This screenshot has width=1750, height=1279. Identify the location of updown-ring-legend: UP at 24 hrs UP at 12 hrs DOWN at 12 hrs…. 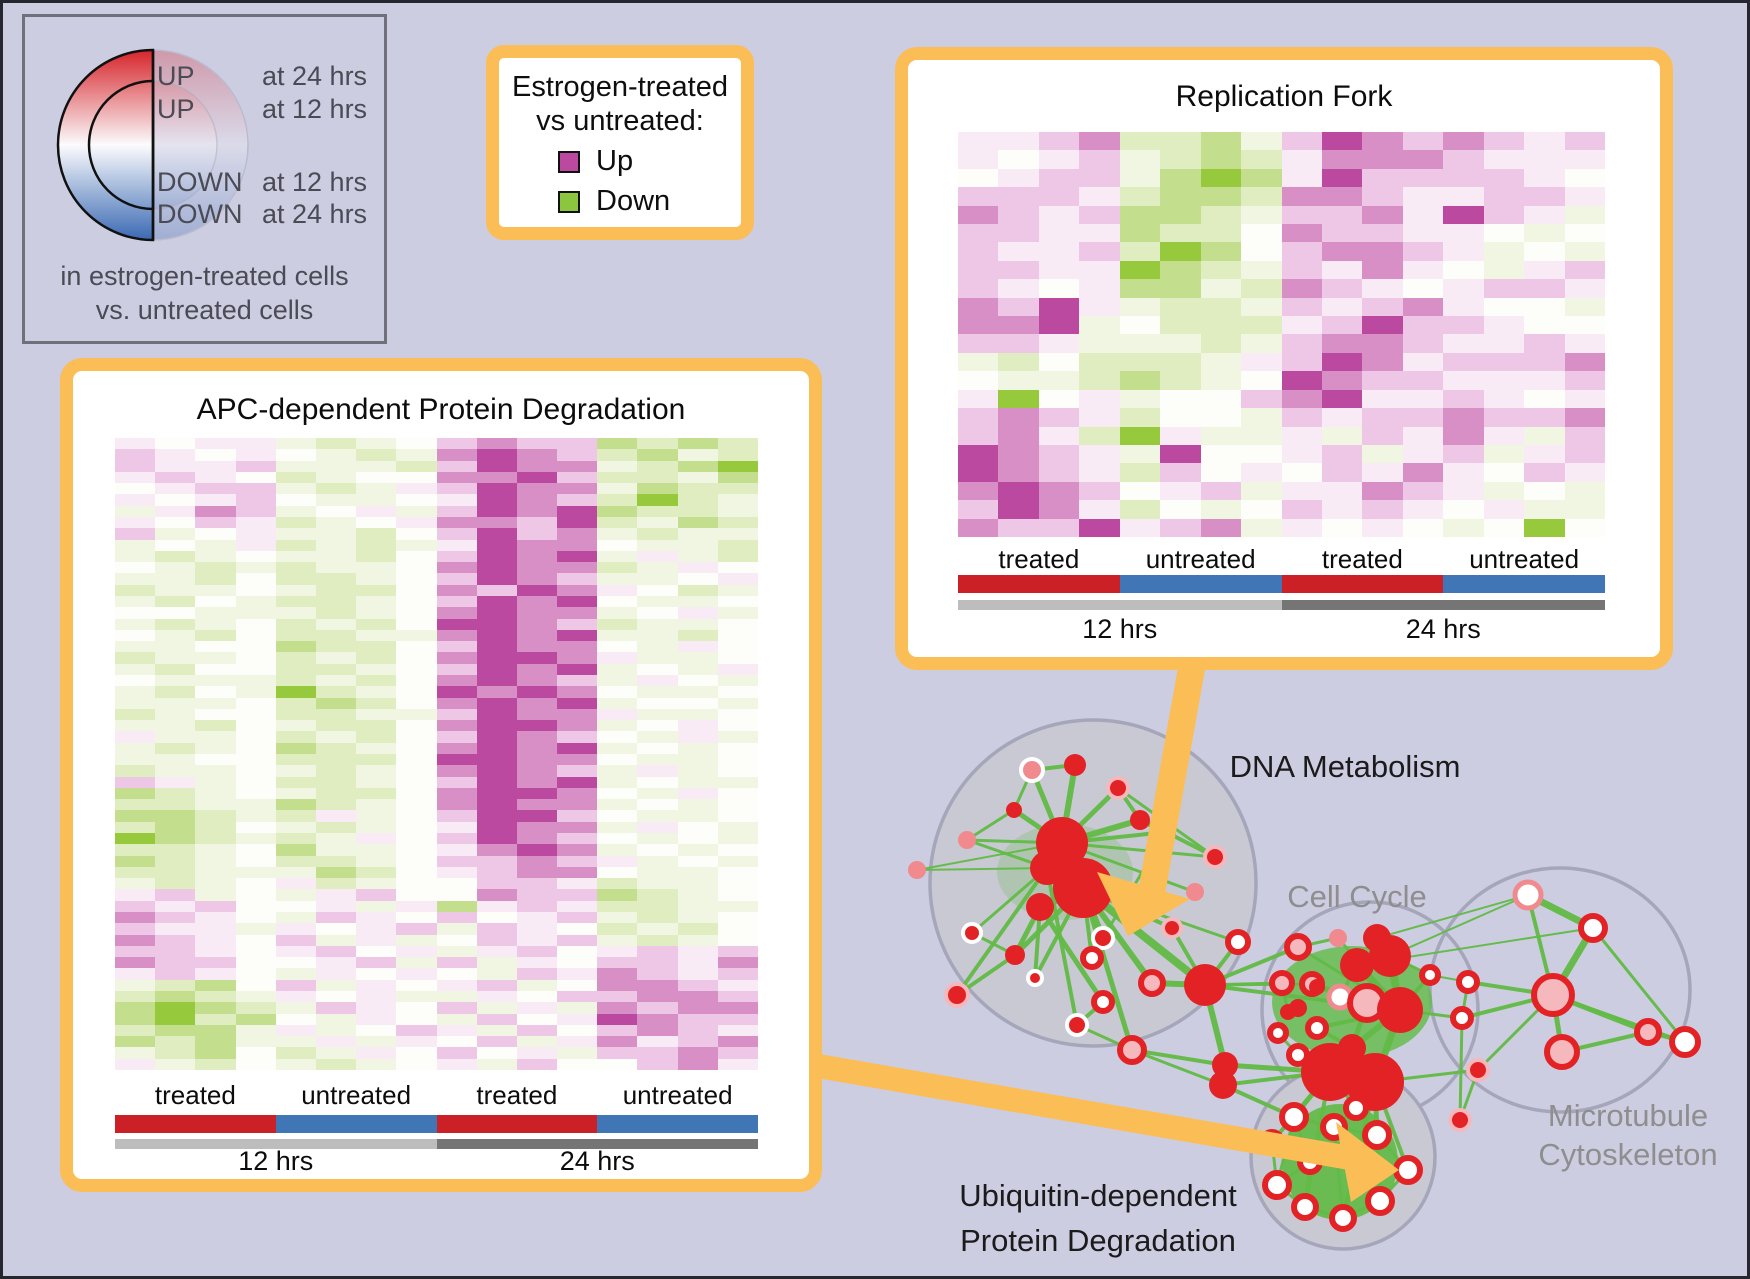
(204, 179).